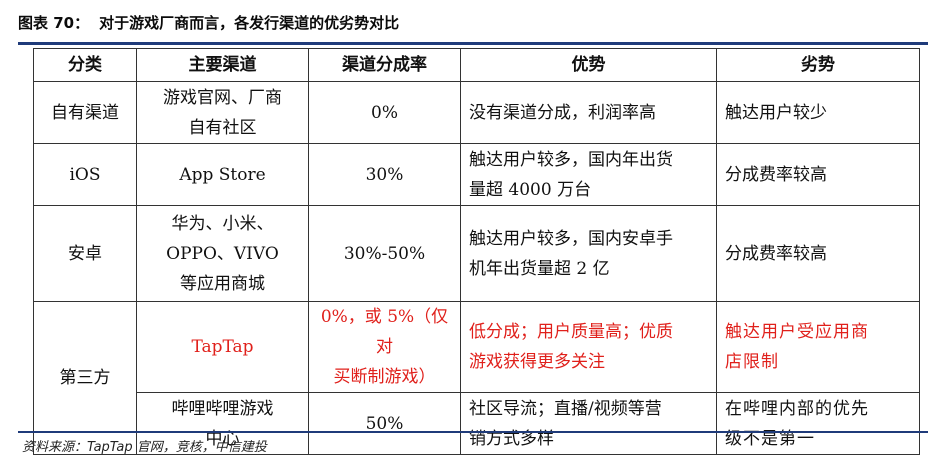  What do you see at coordinates (571, 332) in the screenshot?
I see `advantage-text: 低分成；用户质量高；优质` at bounding box center [571, 332].